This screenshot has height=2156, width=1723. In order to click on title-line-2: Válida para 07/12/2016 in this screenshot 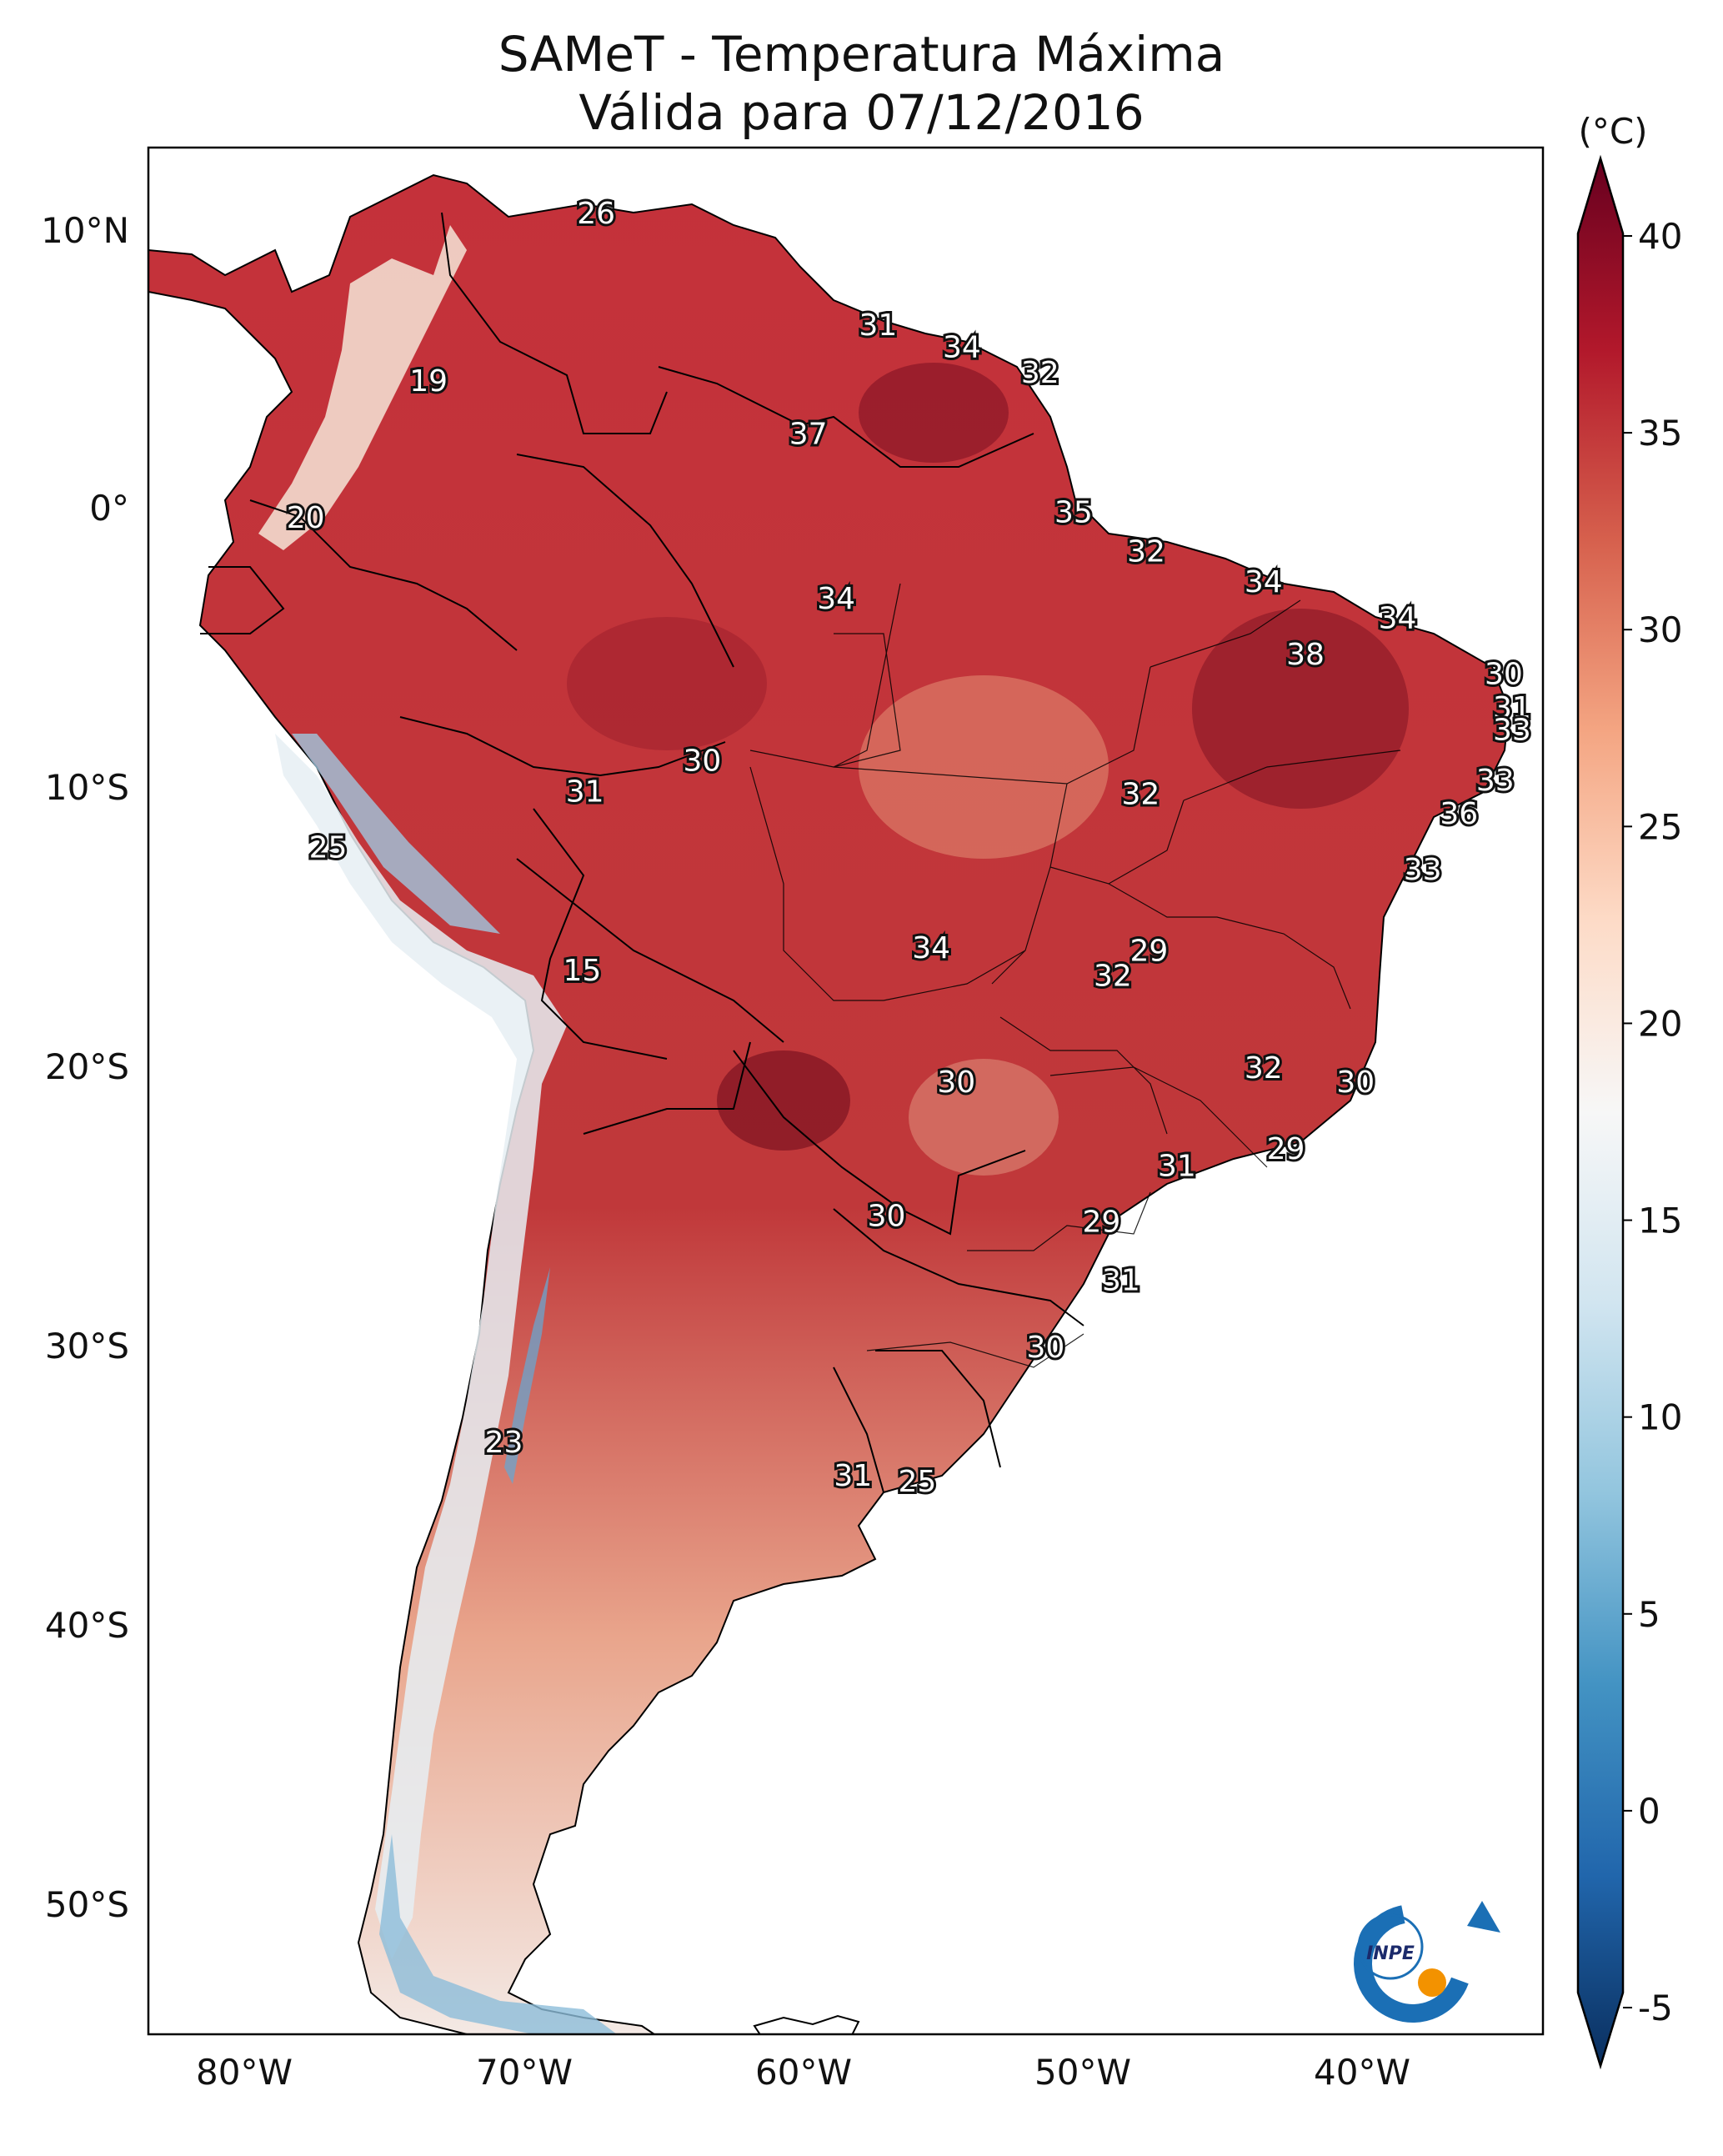, I will do `click(861, 112)`.